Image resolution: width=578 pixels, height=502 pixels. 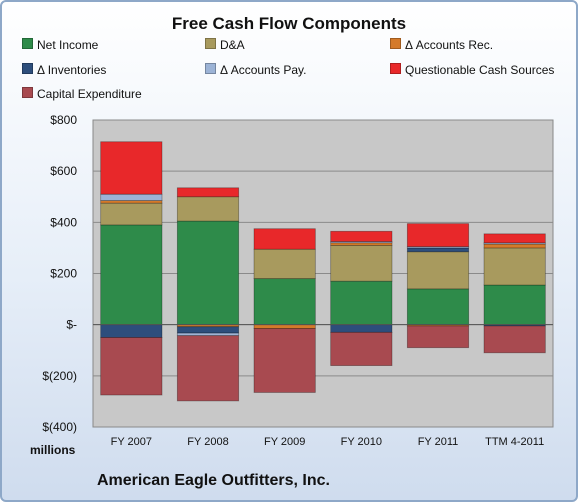 I want to click on legend-label: D&A, so click(x=232, y=45).